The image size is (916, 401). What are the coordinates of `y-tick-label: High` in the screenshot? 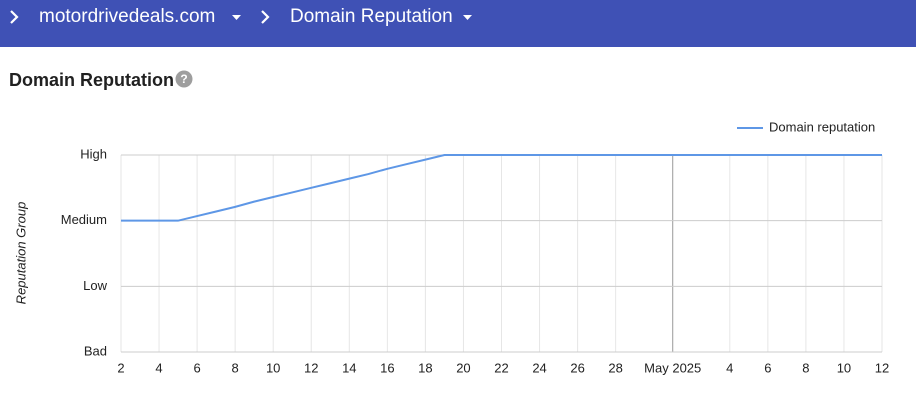 It's located at (93, 153).